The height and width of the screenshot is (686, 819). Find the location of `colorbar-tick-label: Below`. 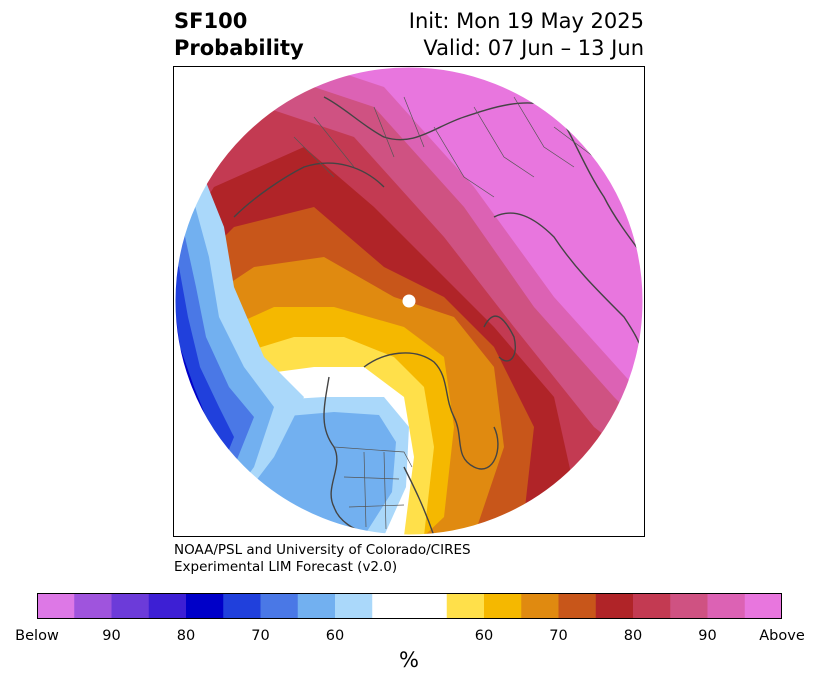

colorbar-tick-label: Below is located at coordinates (37, 636).